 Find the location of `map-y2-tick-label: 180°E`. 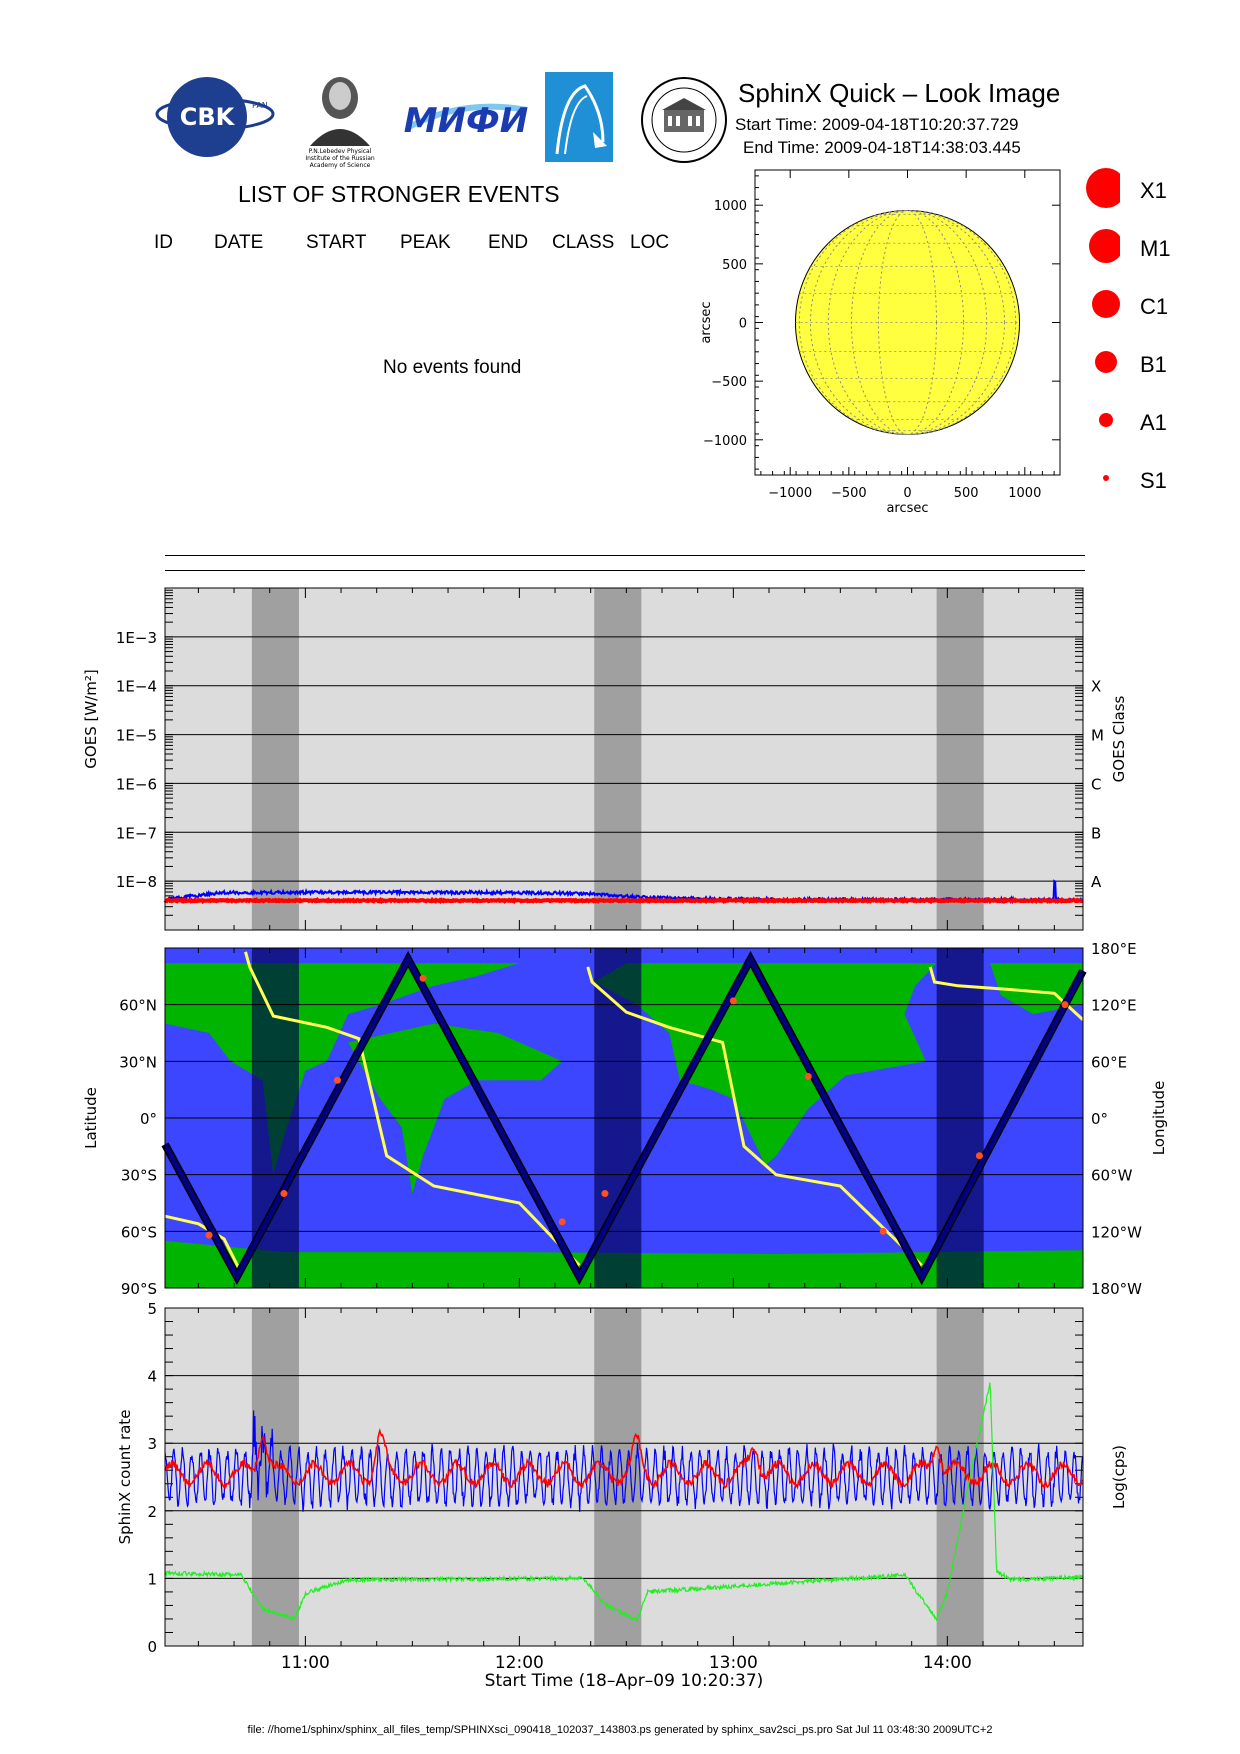

map-y2-tick-label: 180°E is located at coordinates (1114, 949).